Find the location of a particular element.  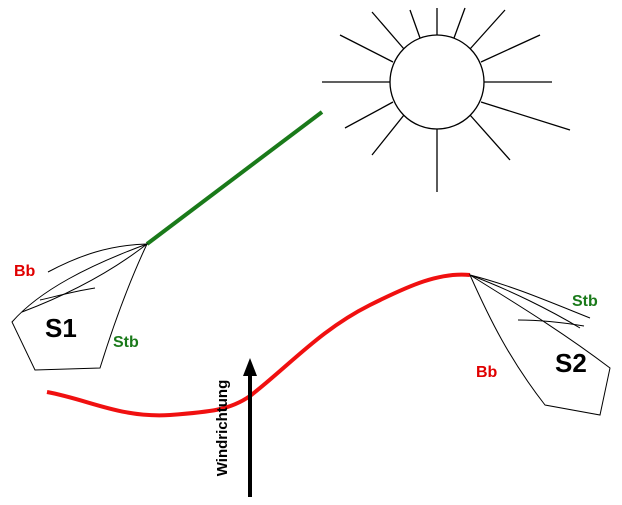

bearing-line is located at coordinates (234, 178).